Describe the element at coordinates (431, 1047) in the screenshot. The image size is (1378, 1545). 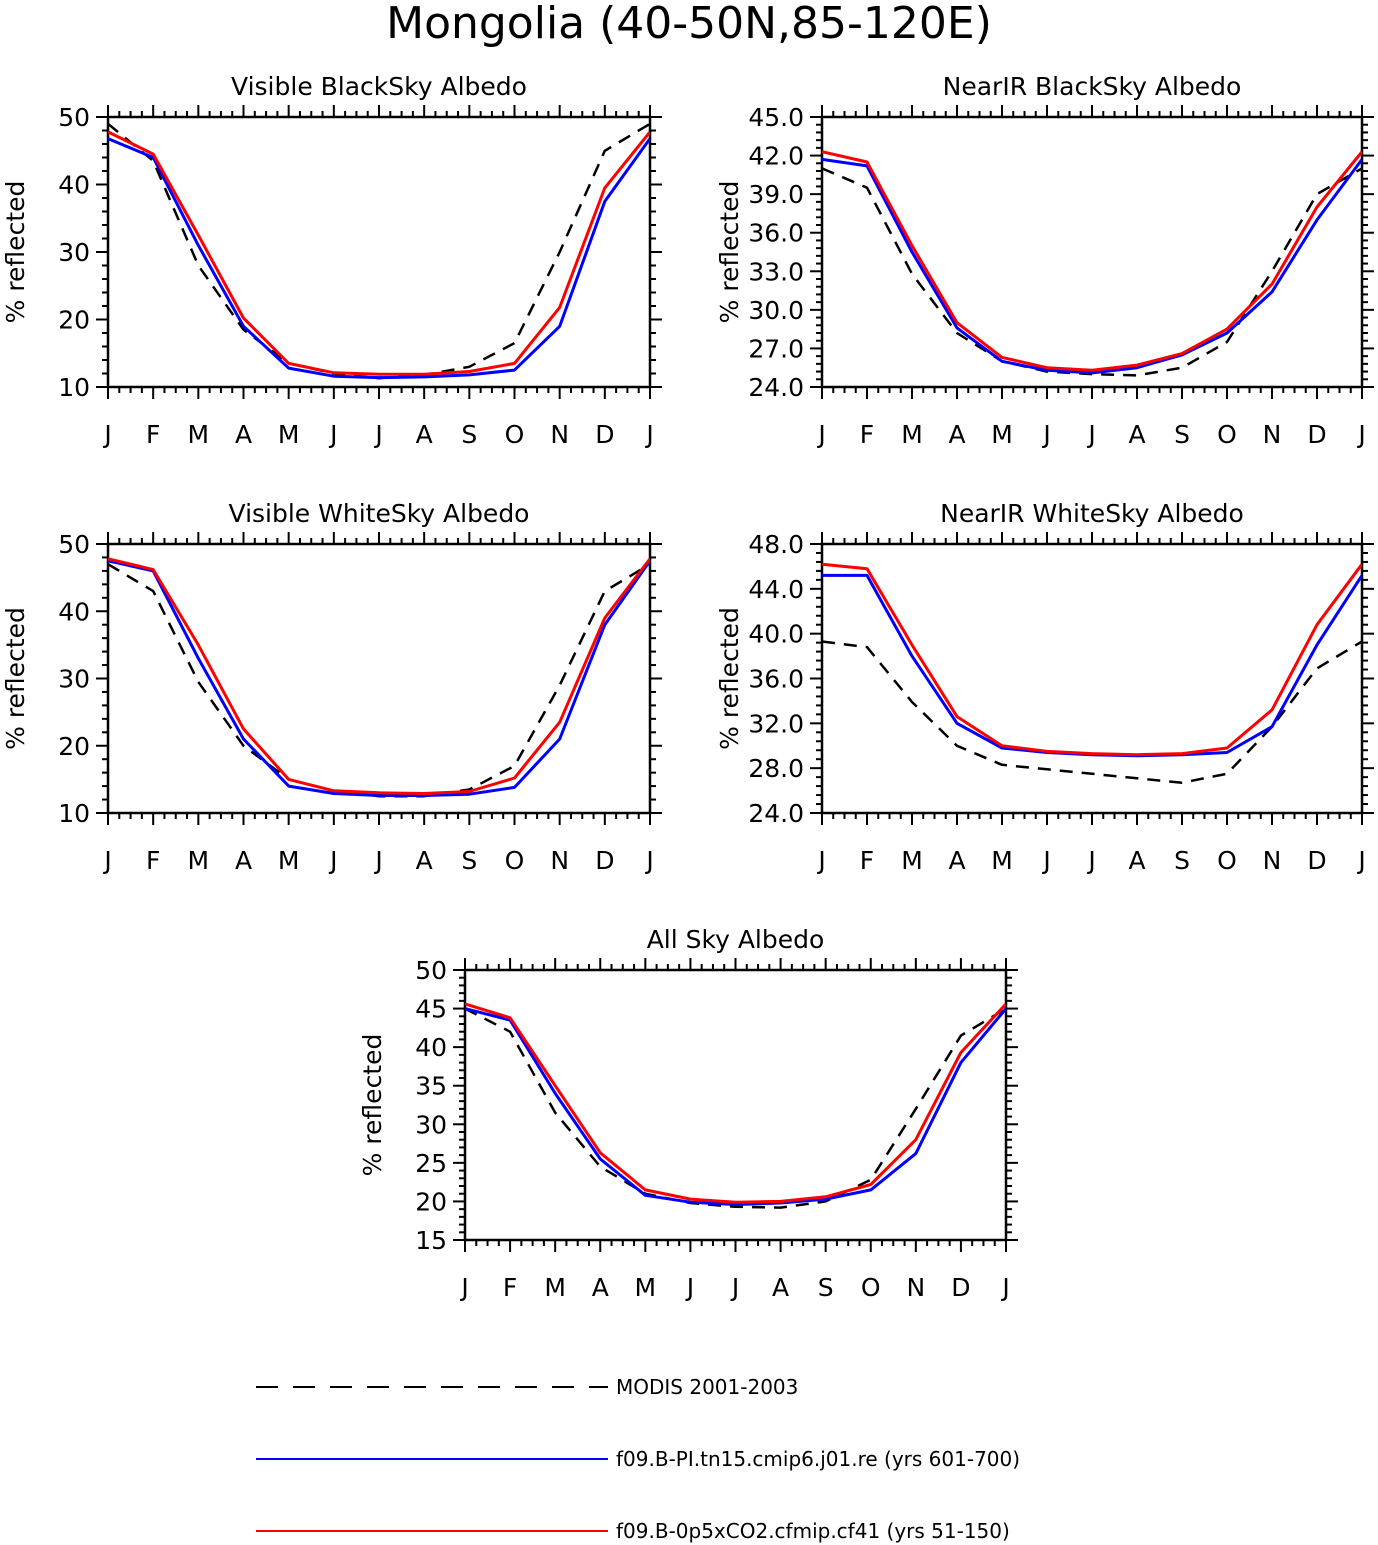
I see `y-tick-label: 40` at that location.